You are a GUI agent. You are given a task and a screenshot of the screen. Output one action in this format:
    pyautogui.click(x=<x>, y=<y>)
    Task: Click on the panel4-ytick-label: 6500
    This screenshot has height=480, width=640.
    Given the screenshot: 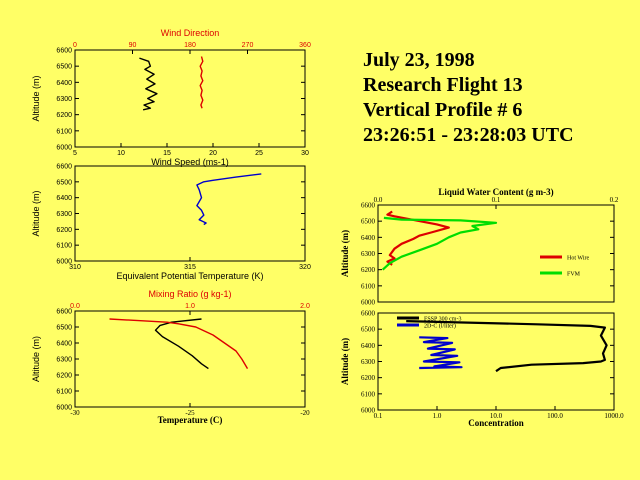 What is the action you would take?
    pyautogui.click(x=368, y=222)
    